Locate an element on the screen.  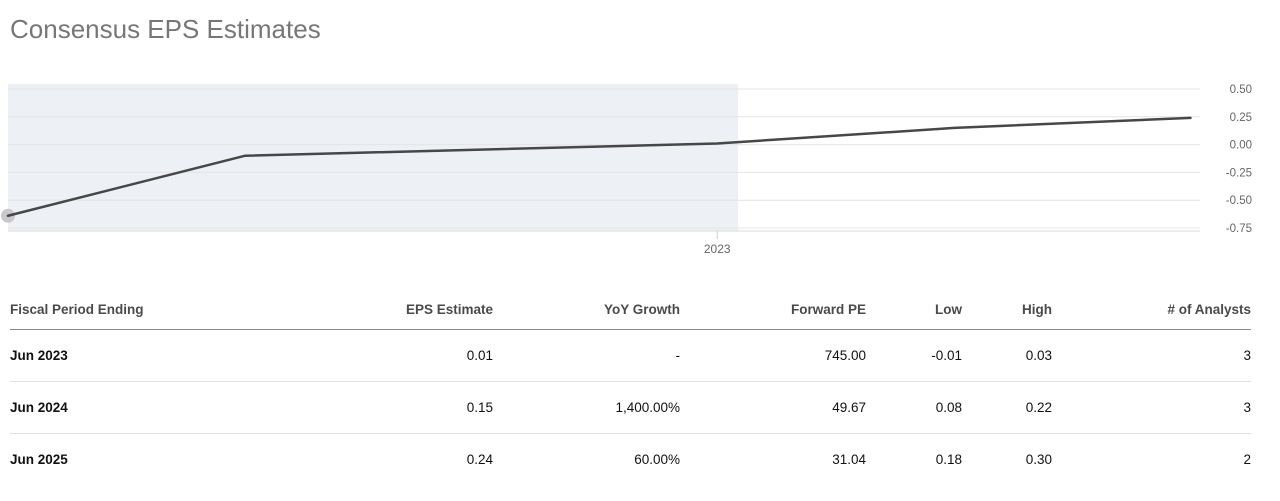
low-cell: 0.18 is located at coordinates (948, 459).